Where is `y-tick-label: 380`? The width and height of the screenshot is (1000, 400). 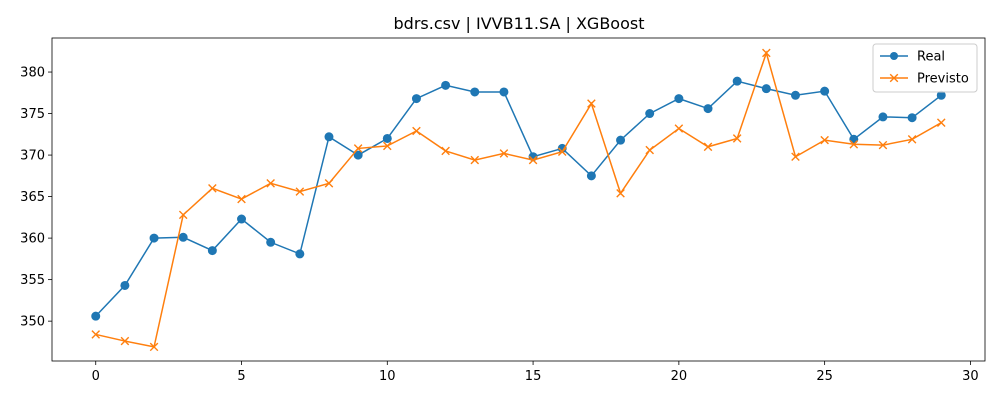
y-tick-label: 380 is located at coordinates (32, 73).